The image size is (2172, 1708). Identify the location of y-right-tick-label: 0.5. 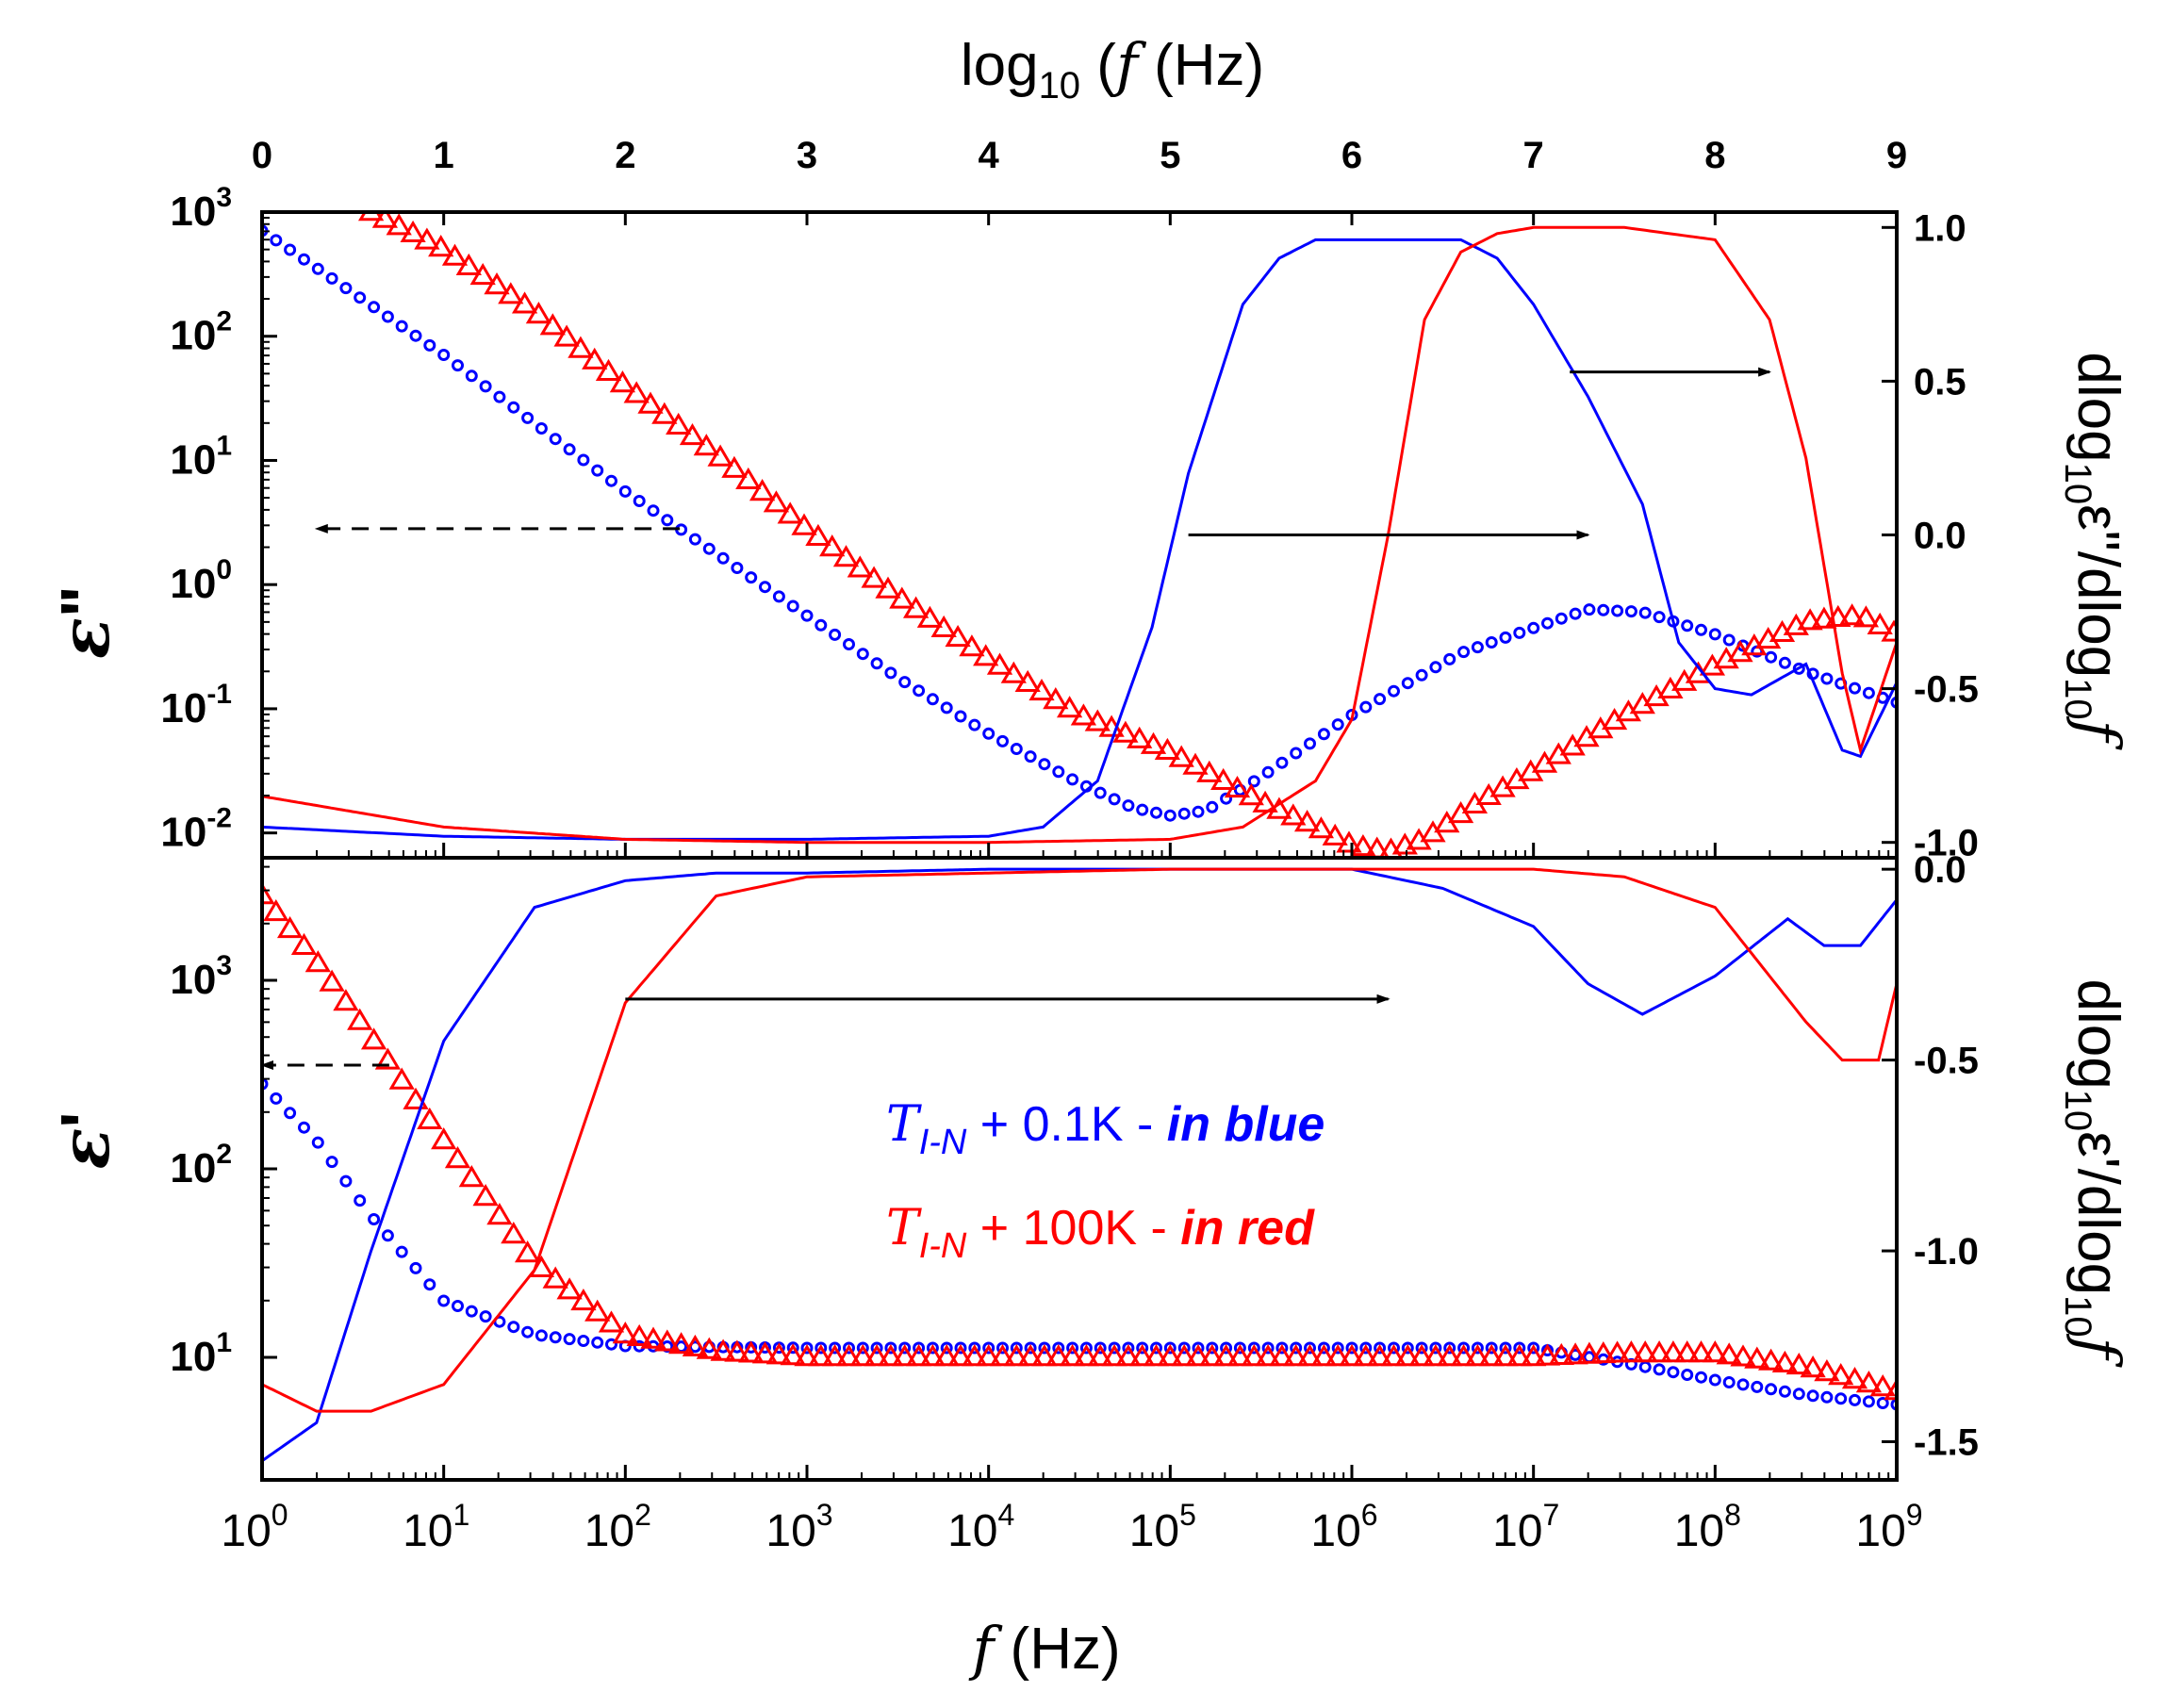
(1940, 382).